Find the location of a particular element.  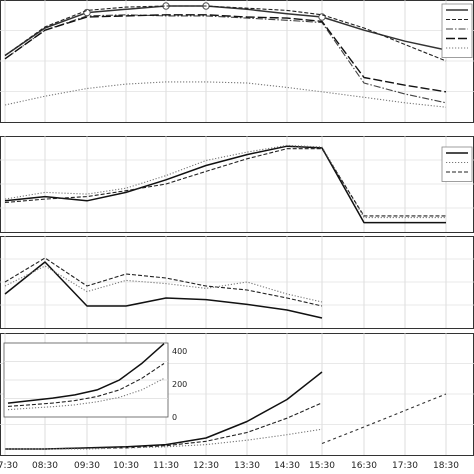

inset-y-tick-label: 200 is located at coordinates (179, 384).